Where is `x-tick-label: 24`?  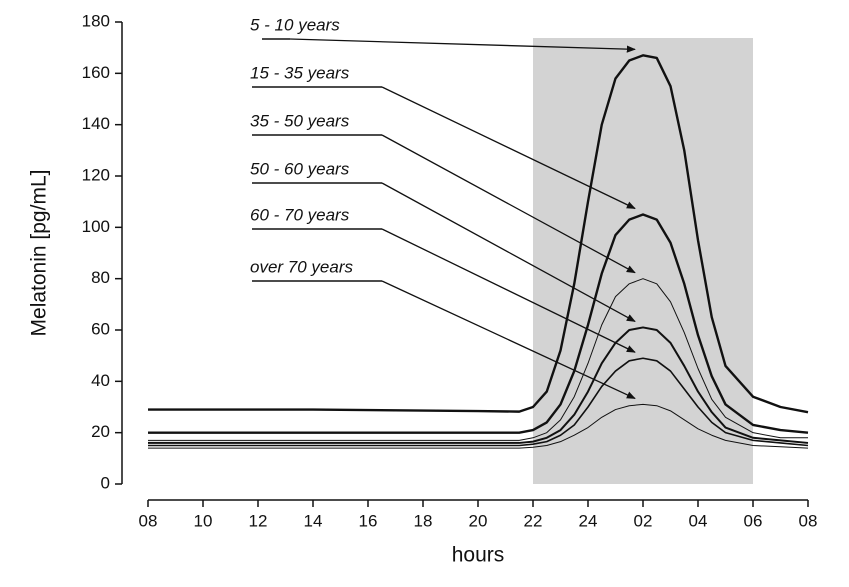 x-tick-label: 24 is located at coordinates (588, 520).